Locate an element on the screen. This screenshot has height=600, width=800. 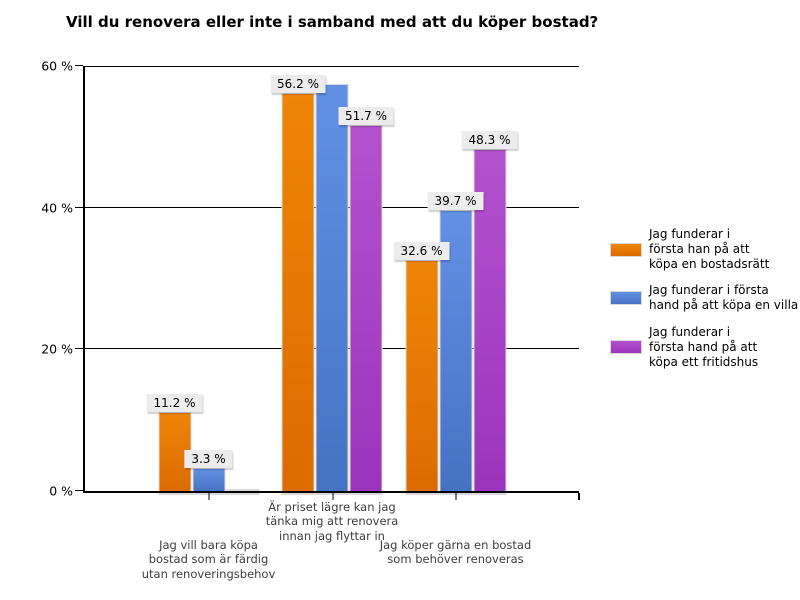
y-axis-tick-label: 60 % is located at coordinates (57, 66).